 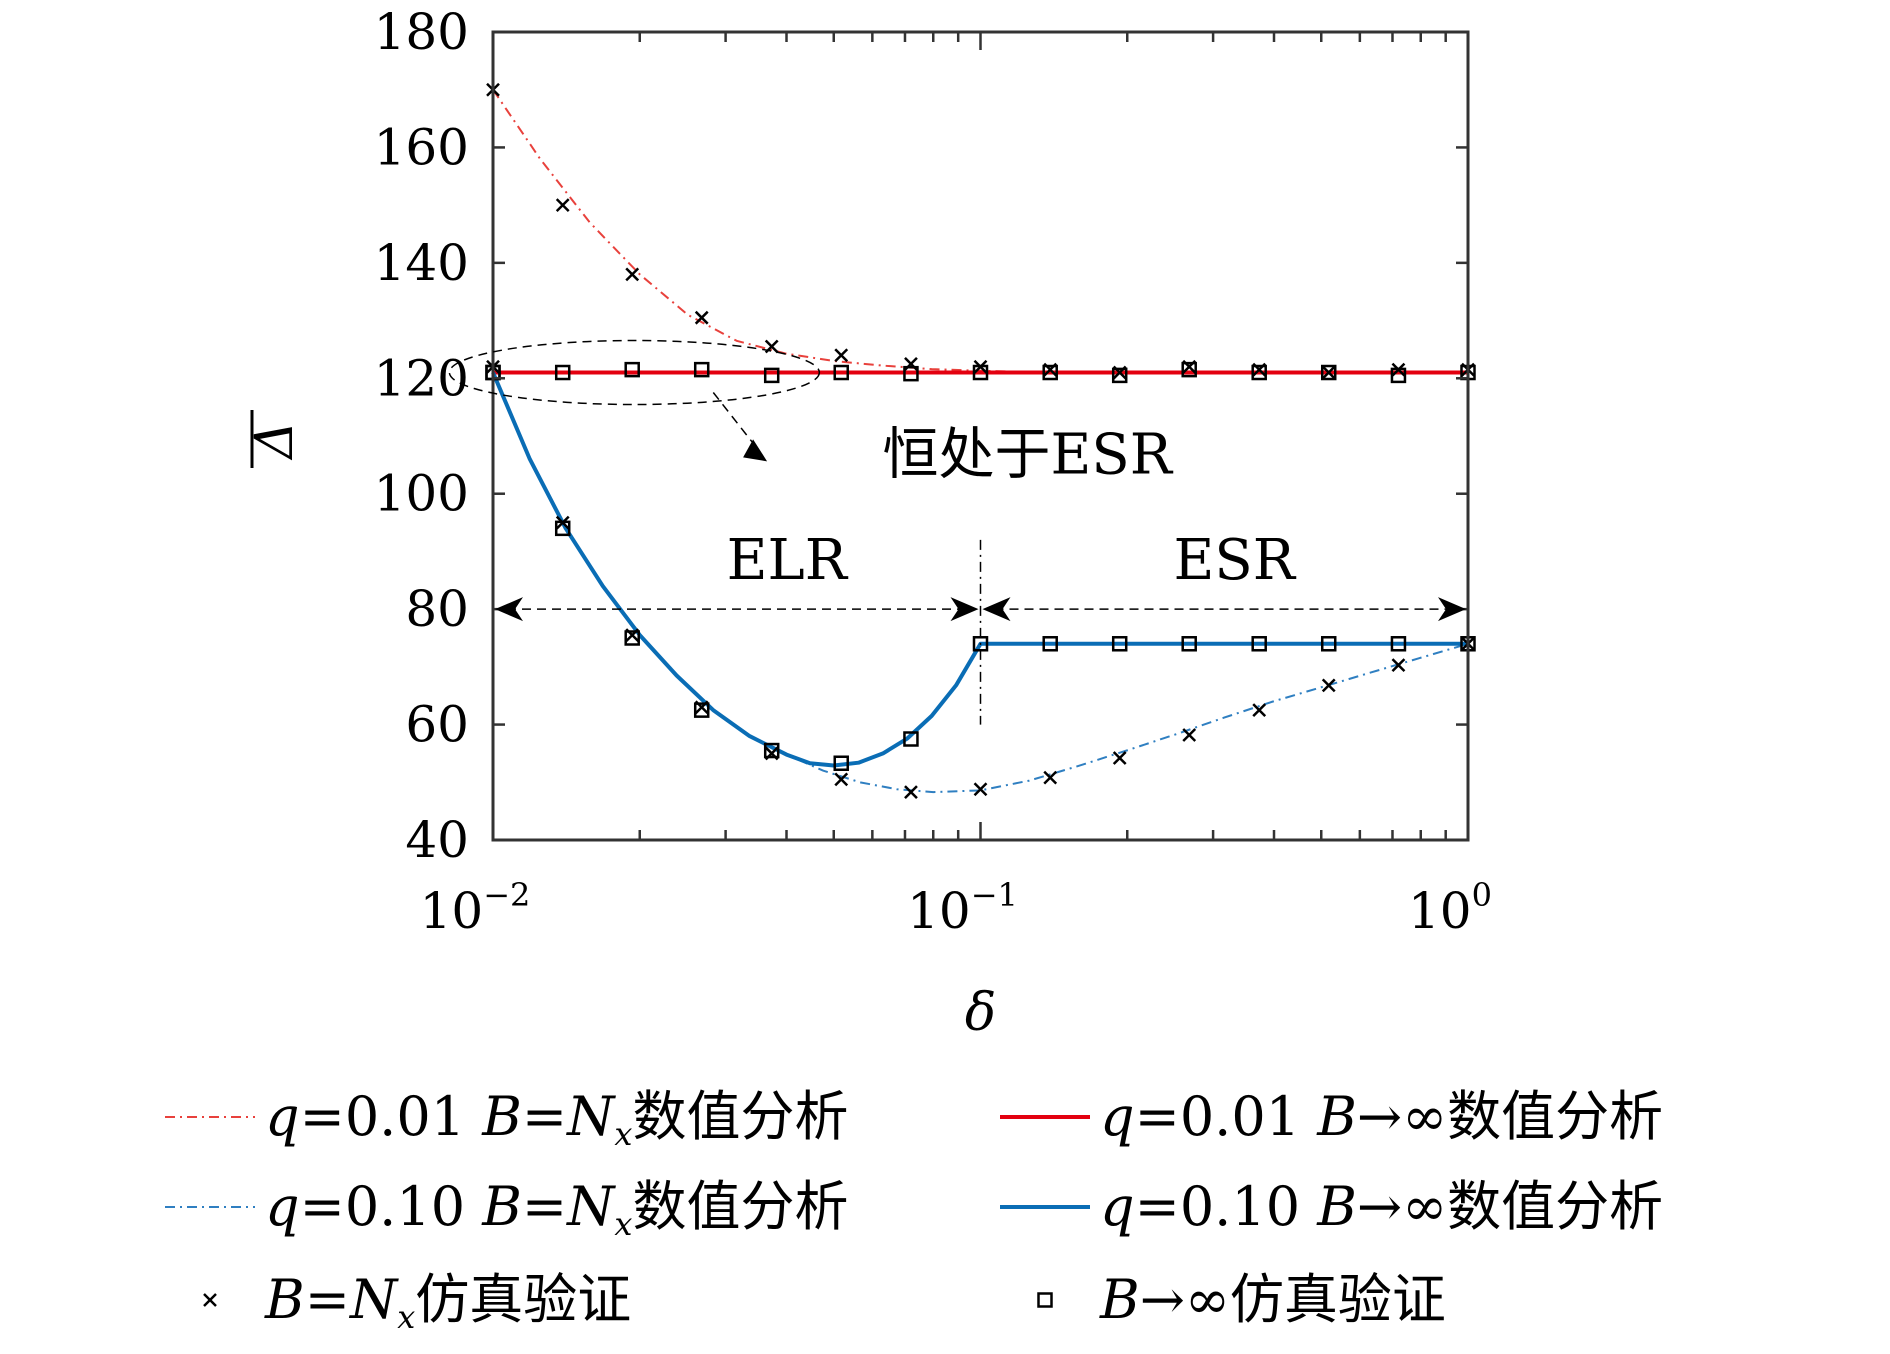 I want to click on legend-entry-q001-finite: q=0.01 B=Nx数值分析, so click(x=506, y=1119).